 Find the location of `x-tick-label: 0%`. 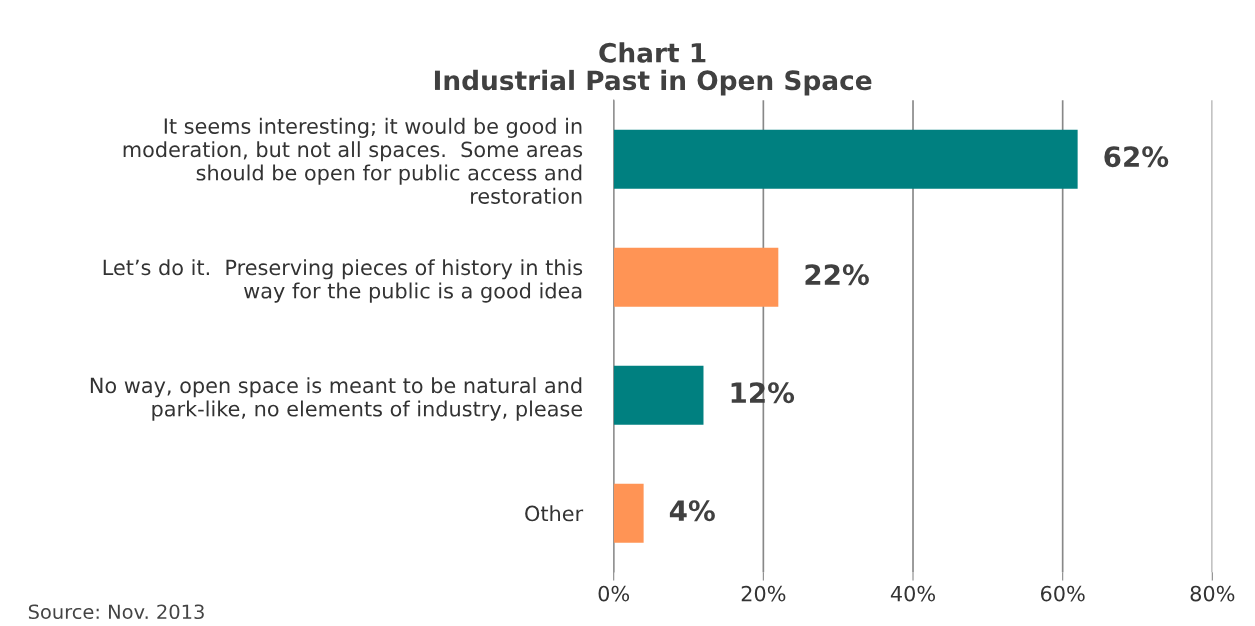

x-tick-label: 0% is located at coordinates (614, 593).